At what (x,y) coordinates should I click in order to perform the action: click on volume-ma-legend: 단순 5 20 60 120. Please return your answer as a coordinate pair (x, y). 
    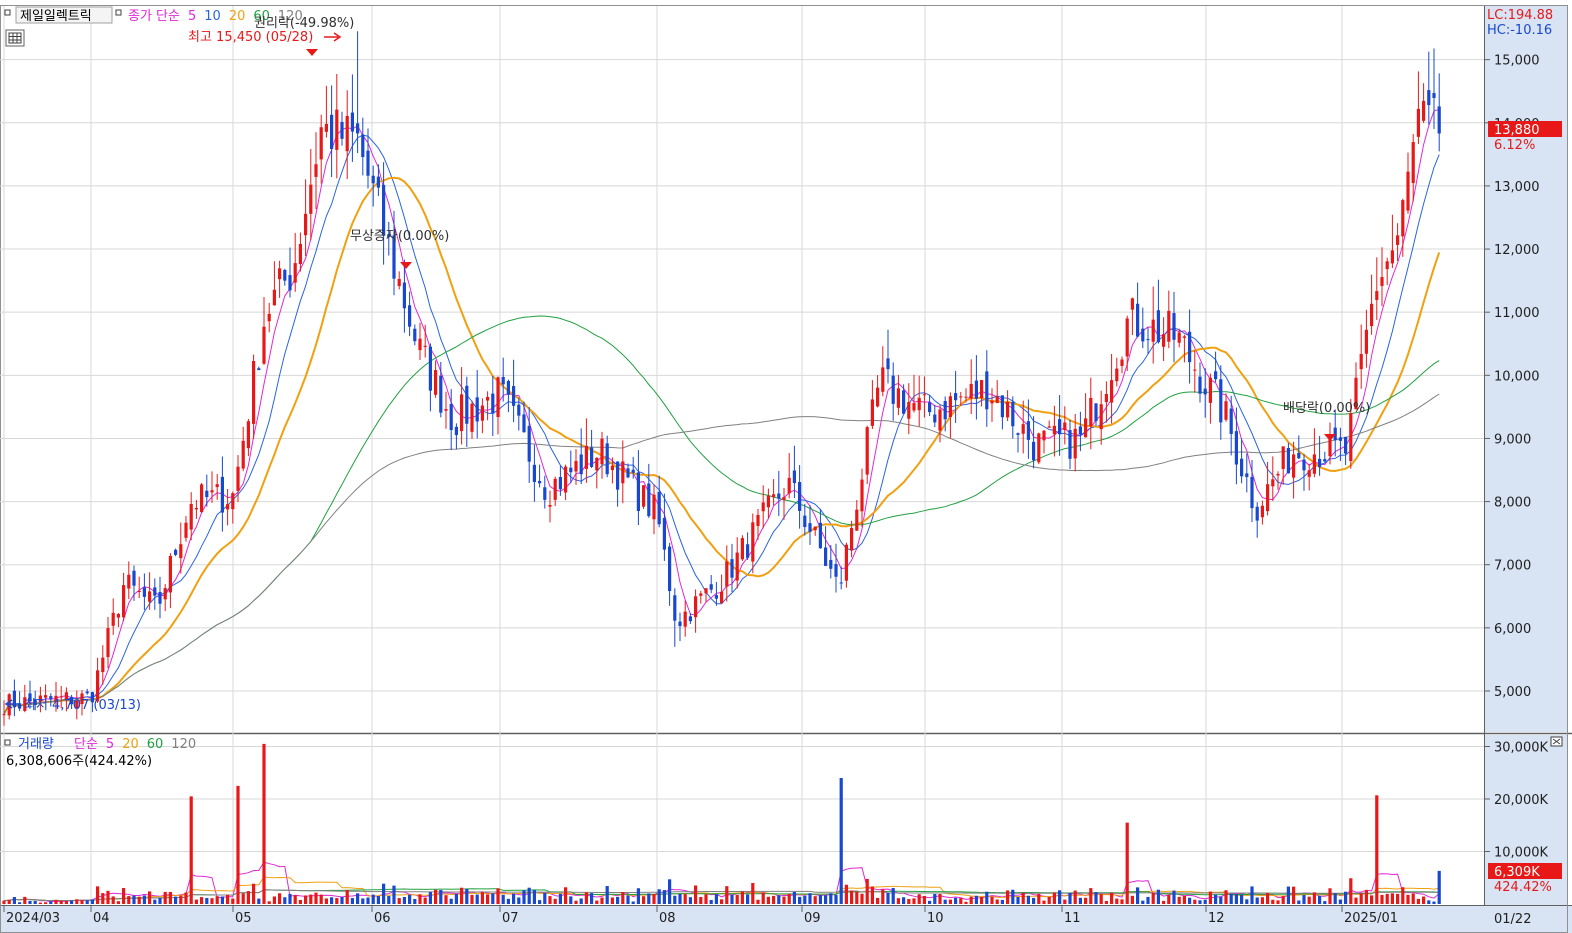
    Looking at the image, I should click on (135, 744).